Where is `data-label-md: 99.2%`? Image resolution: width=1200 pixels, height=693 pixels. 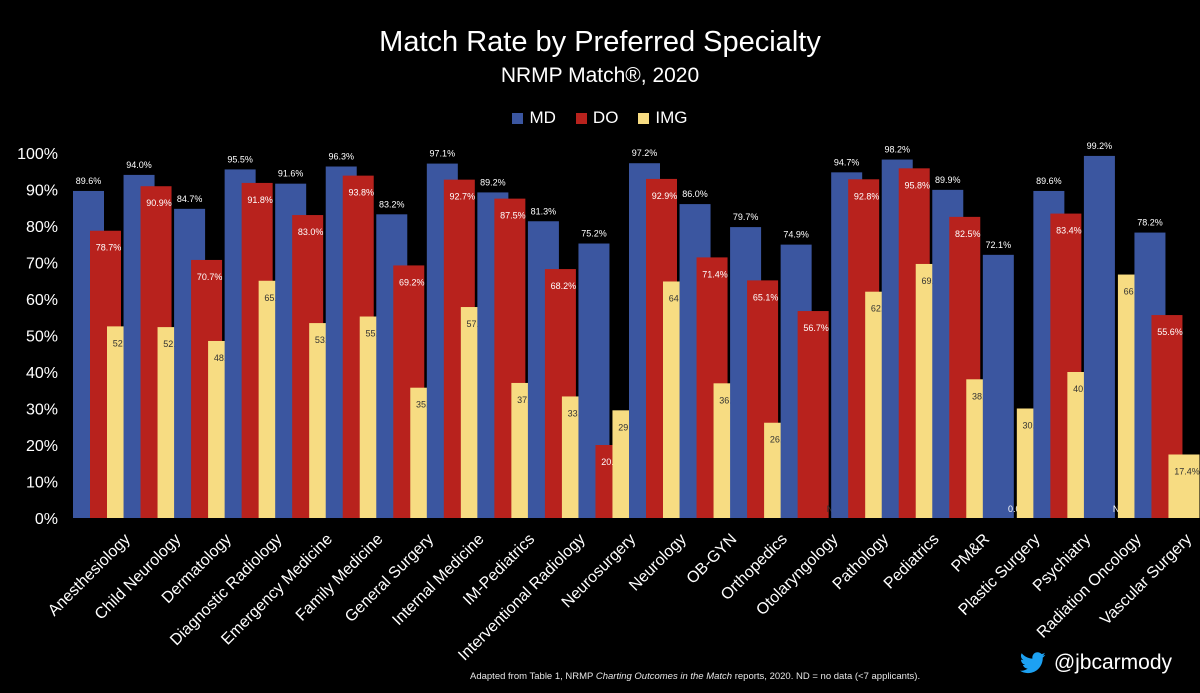
data-label-md: 99.2% is located at coordinates (1100, 146).